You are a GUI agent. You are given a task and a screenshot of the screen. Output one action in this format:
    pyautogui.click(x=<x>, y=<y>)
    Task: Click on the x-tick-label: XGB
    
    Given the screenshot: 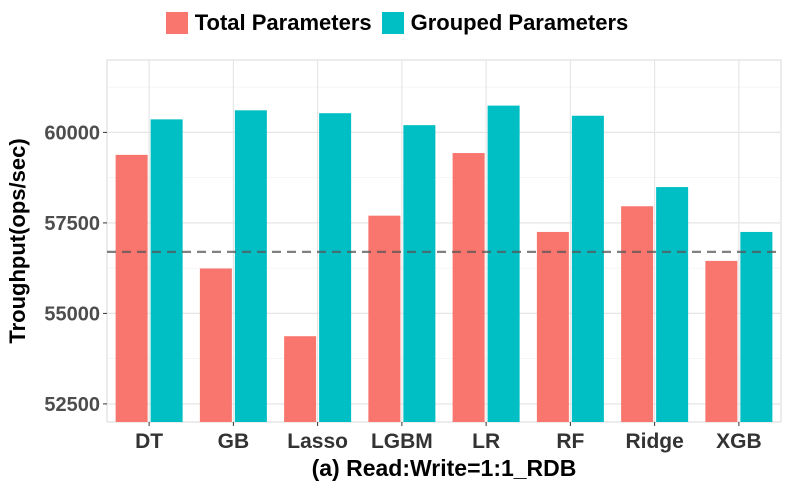 What is the action you would take?
    pyautogui.click(x=739, y=441)
    